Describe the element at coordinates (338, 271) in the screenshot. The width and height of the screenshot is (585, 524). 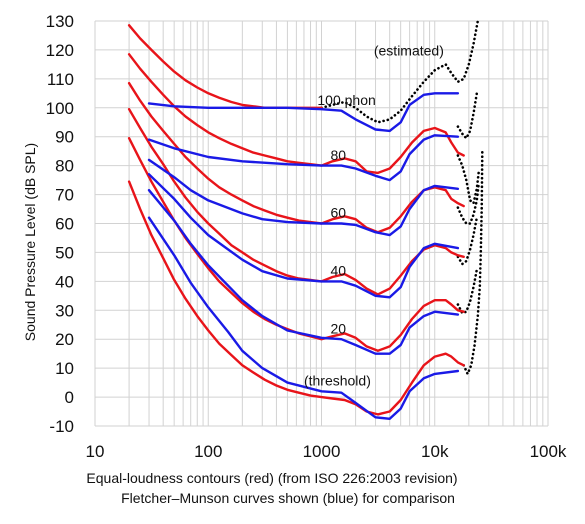
I see `annotation-label: 40` at that location.